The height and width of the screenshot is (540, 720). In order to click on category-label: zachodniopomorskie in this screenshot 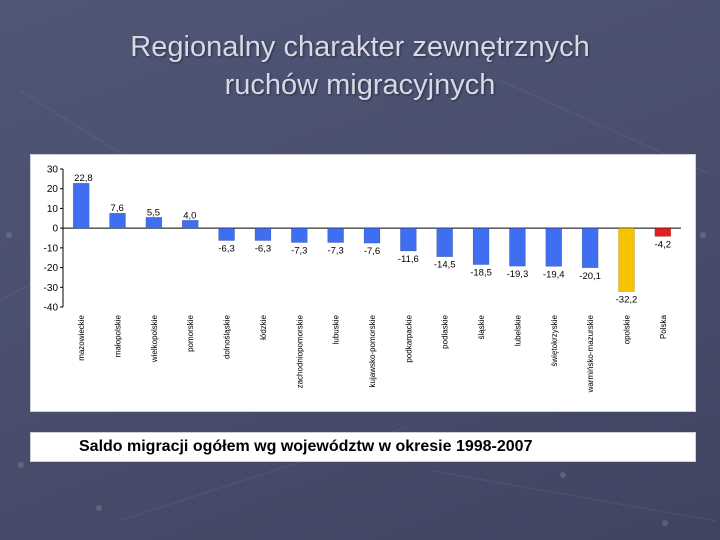, I will do `click(299, 351)`.